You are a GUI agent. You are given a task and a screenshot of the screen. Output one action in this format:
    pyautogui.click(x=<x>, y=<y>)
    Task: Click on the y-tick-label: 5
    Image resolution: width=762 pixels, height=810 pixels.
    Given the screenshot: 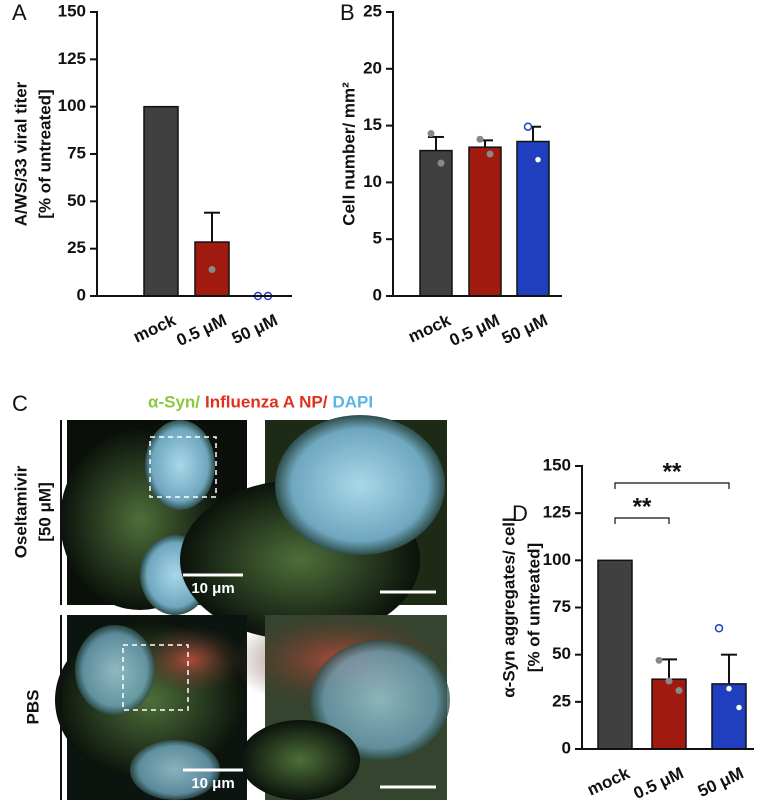 What is the action you would take?
    pyautogui.click(x=377, y=238)
    